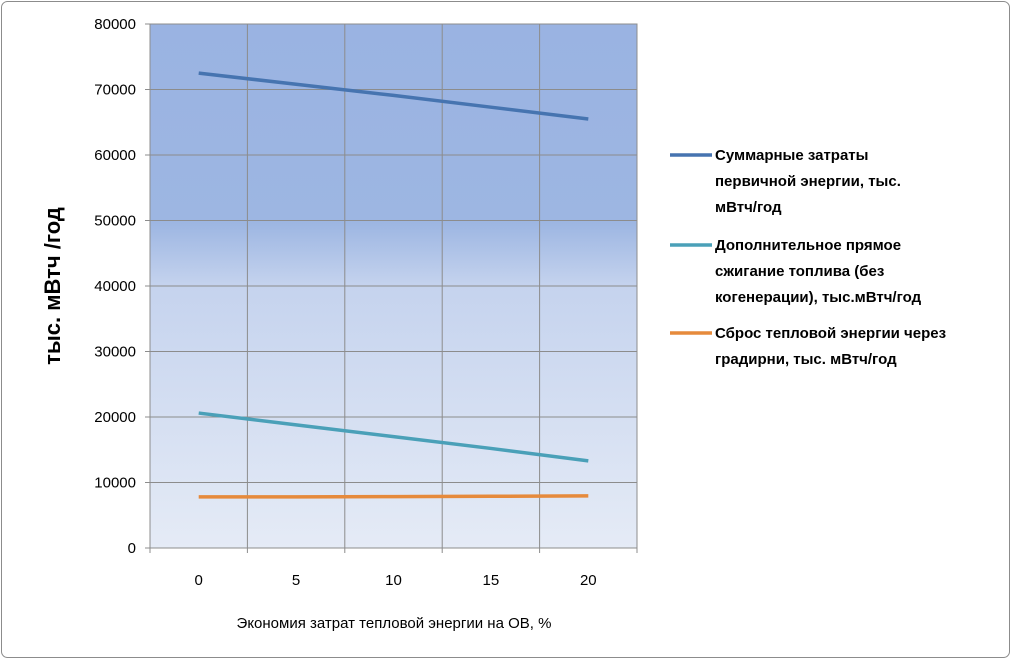 Image resolution: width=1012 pixels, height=660 pixels. I want to click on y-tick-label: 40000, so click(115, 286).